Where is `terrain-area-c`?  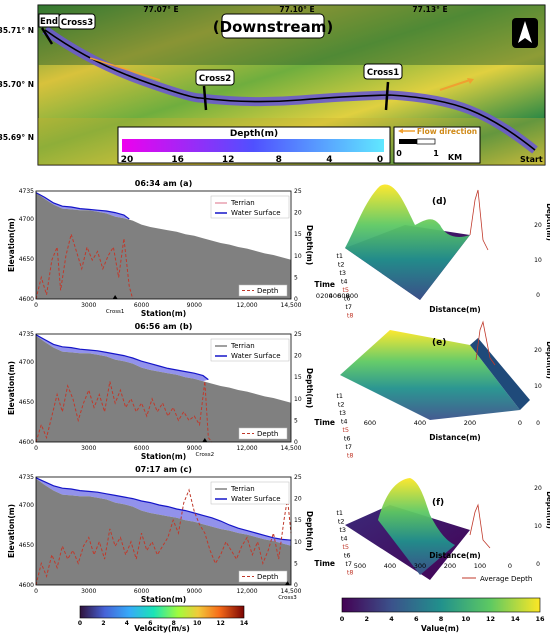
terrain-area-c is located at coordinates (163, 531).